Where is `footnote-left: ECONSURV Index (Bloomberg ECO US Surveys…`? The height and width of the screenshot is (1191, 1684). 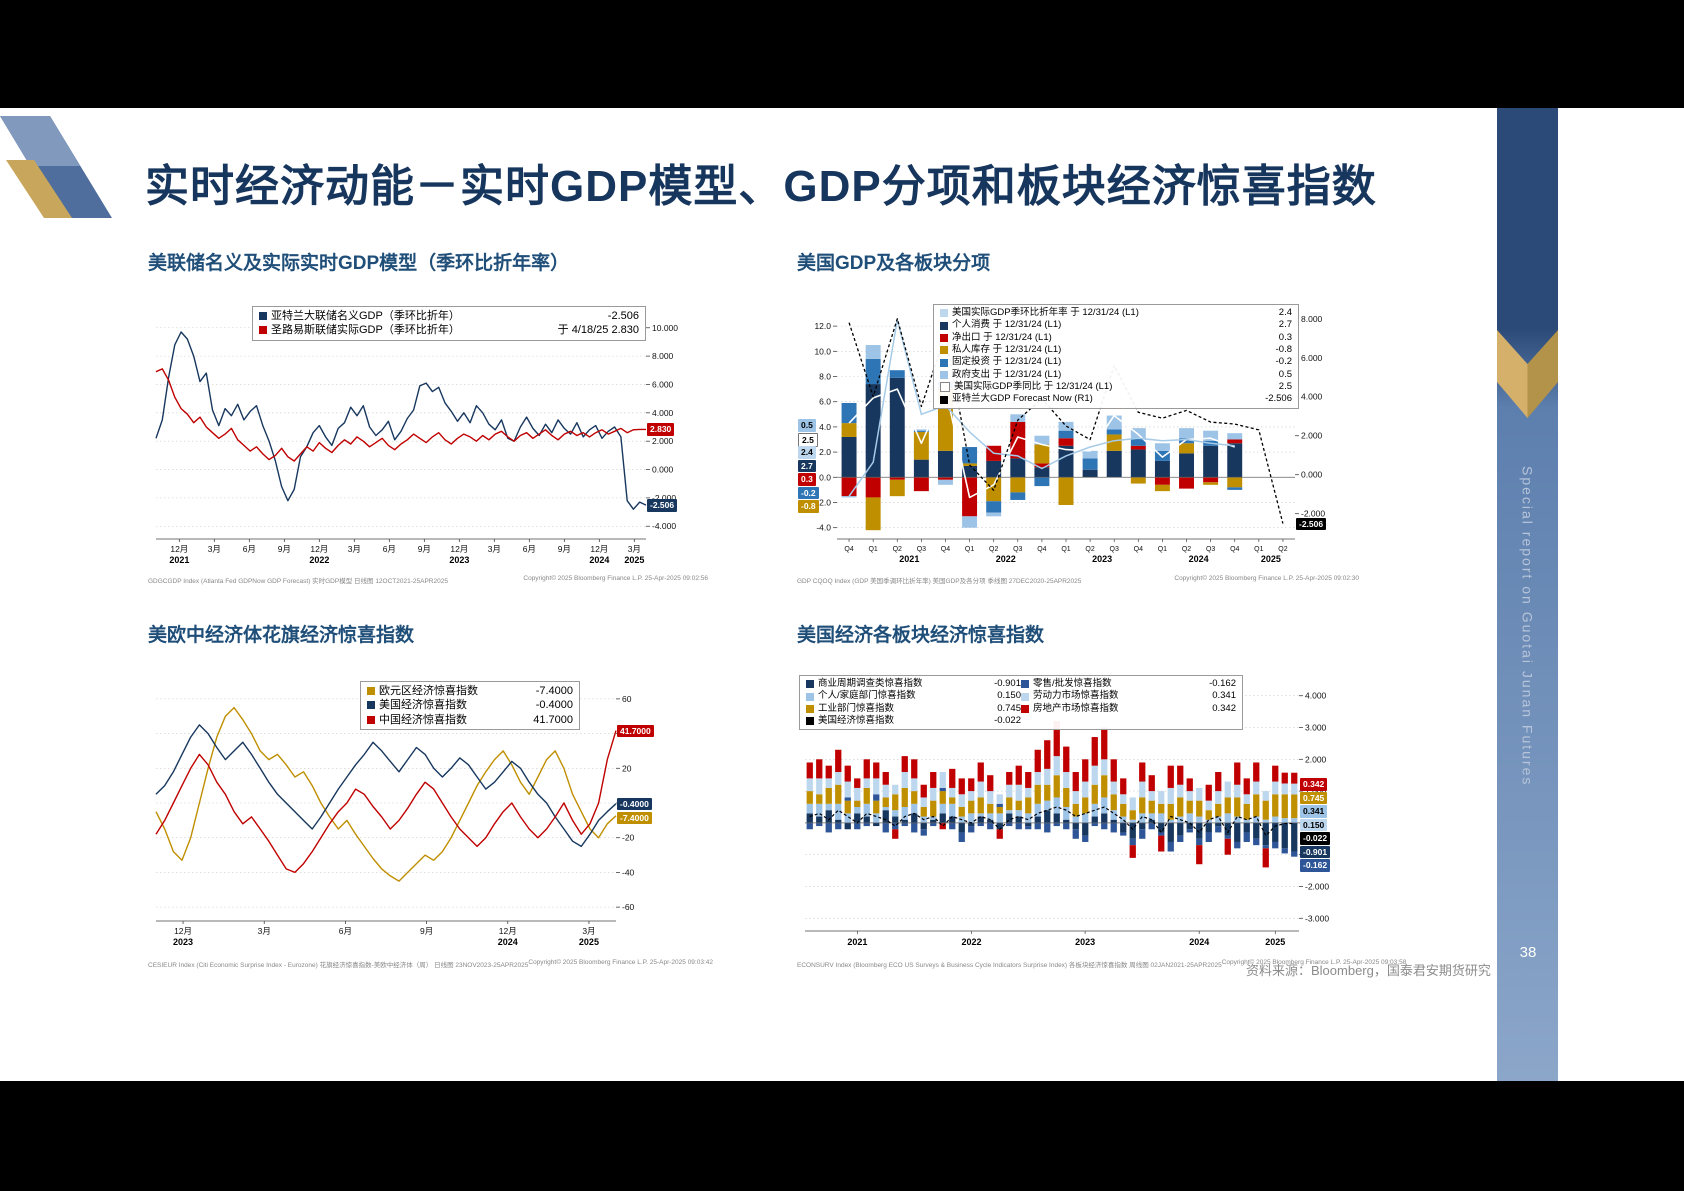 footnote-left: ECONSURV Index (Bloomberg ECO US Surveys… is located at coordinates (1009, 965).